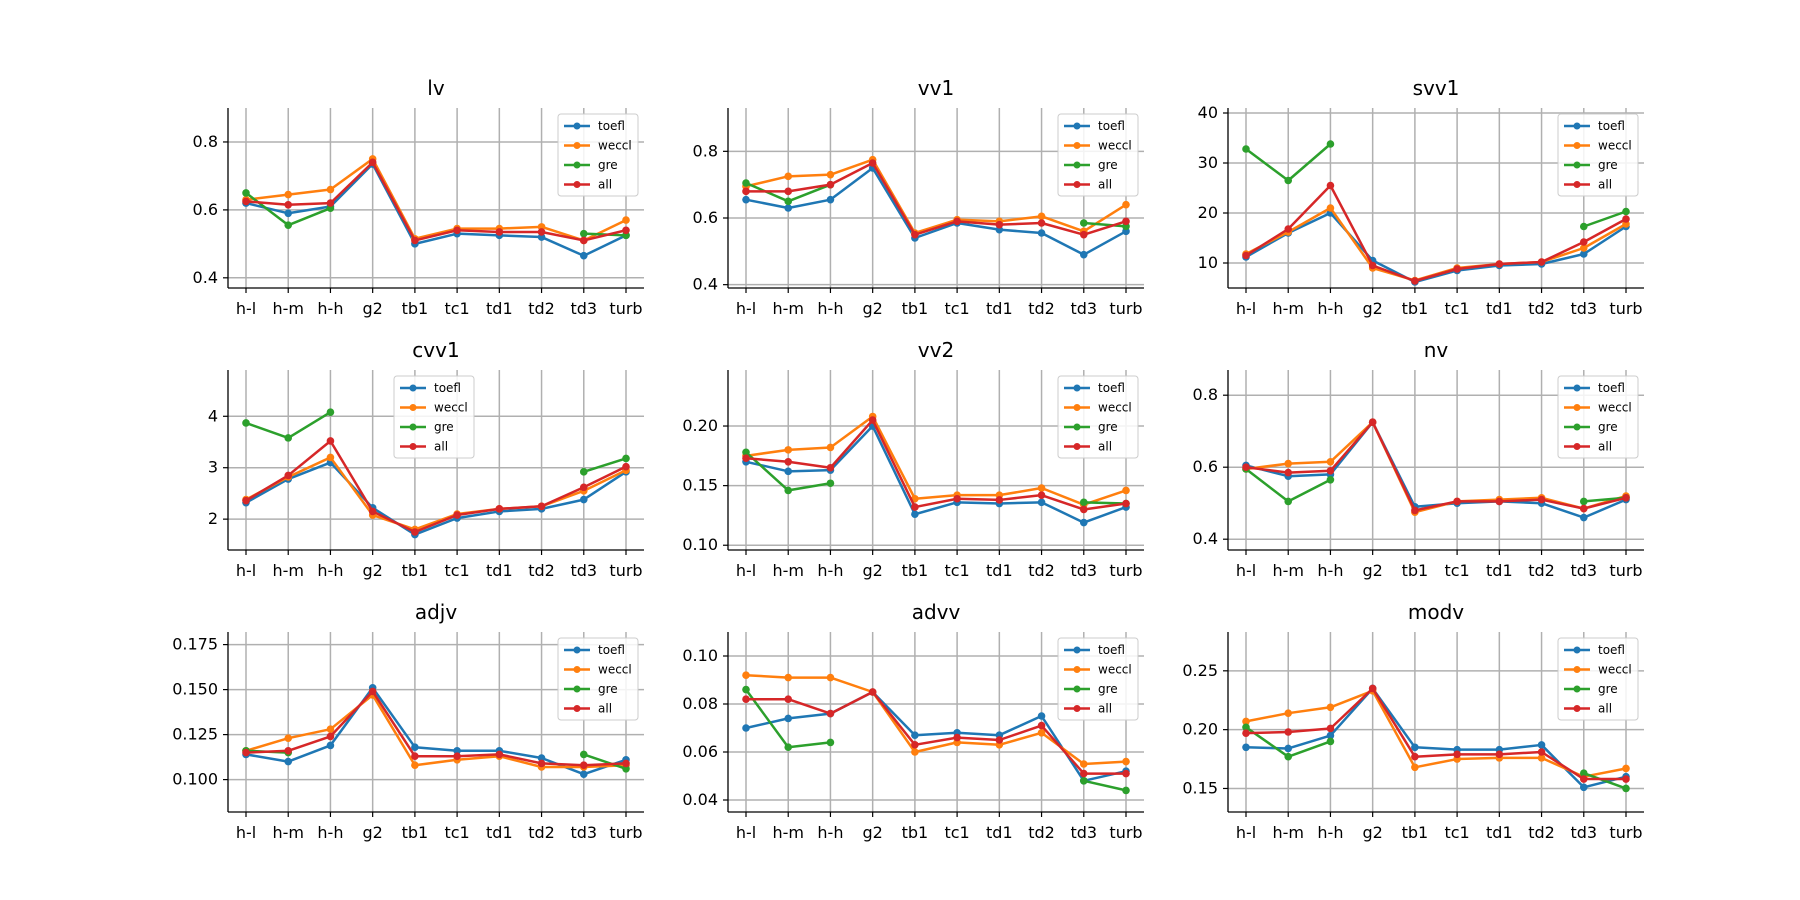  I want to click on x-tick-label: h-l, so click(246, 832).